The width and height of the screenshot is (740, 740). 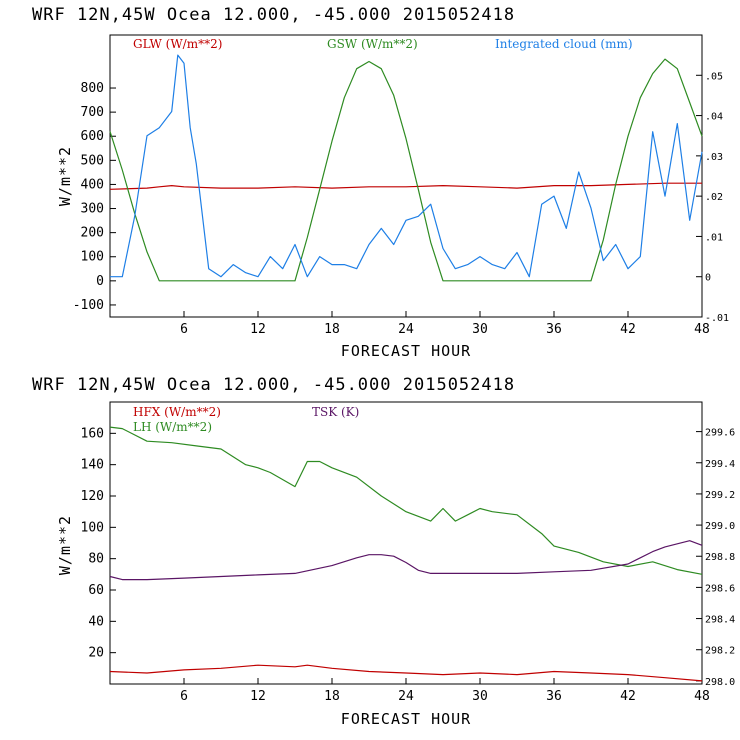 I want to click on y2-tick-label: .02, so click(x=714, y=197).